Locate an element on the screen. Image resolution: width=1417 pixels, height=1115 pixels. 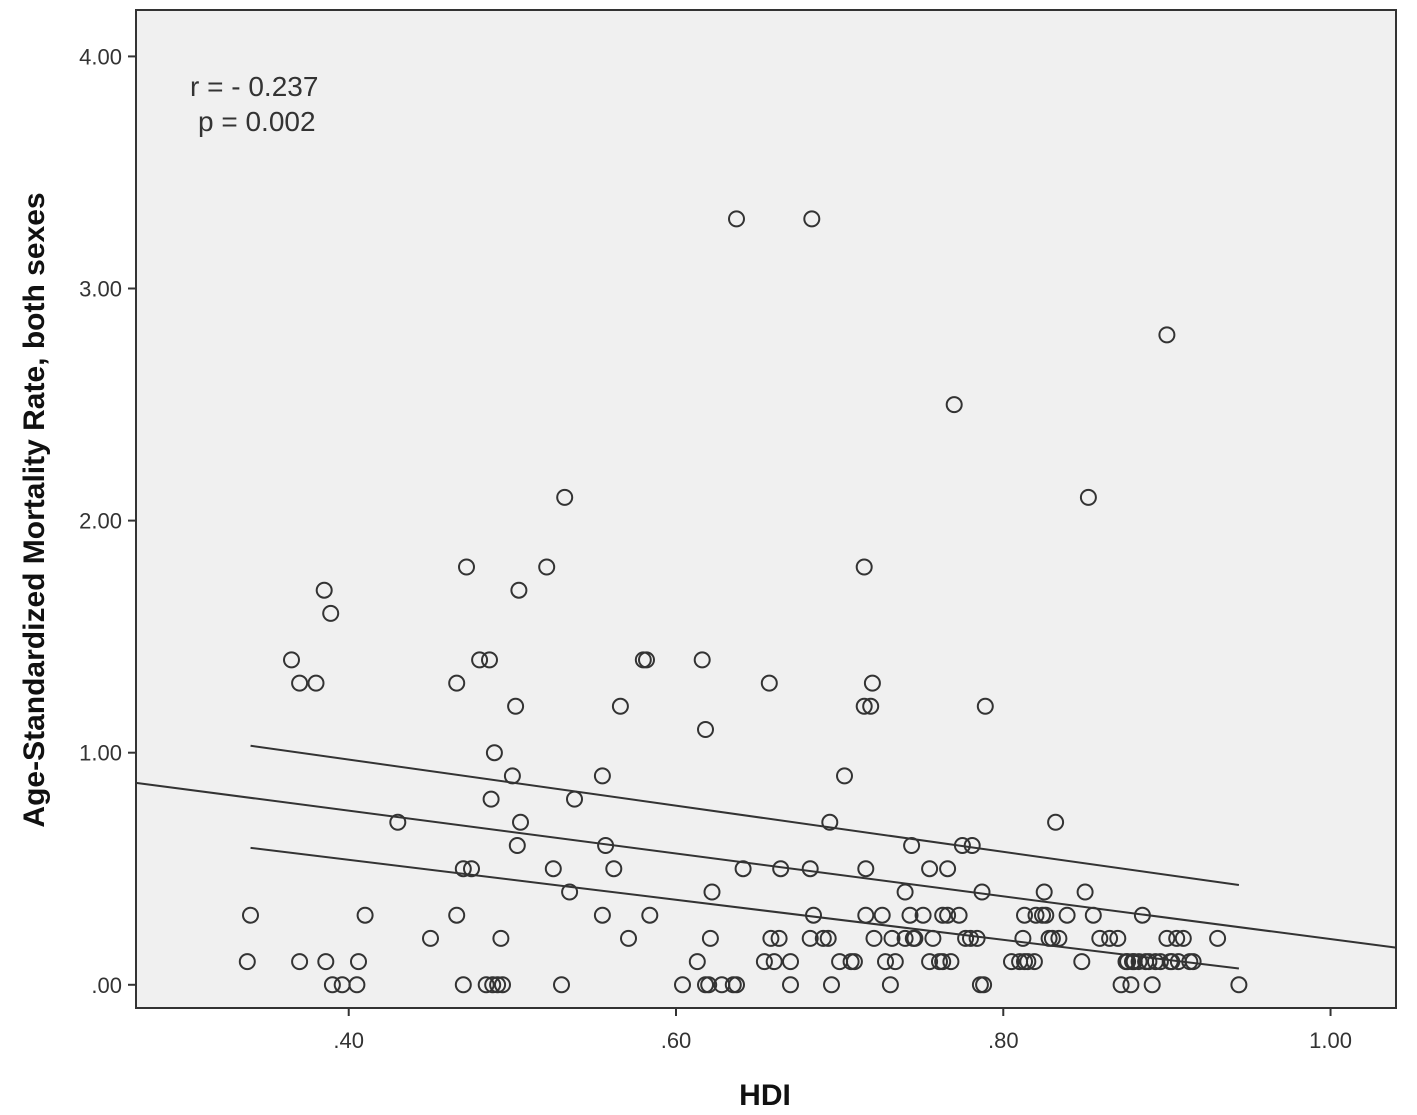
y-axis: .00 1.00 2.00 3.00 4.00 is located at coordinates (107, 521).